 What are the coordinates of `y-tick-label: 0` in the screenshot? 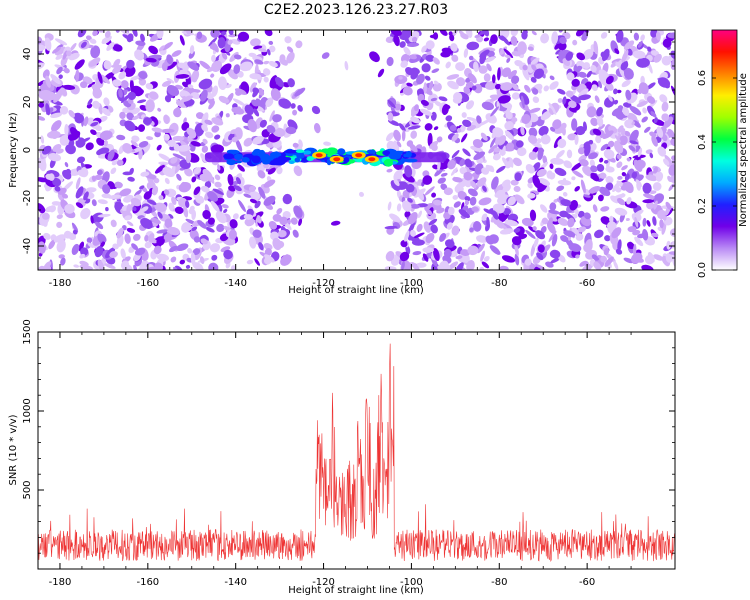 It's located at (27, 150).